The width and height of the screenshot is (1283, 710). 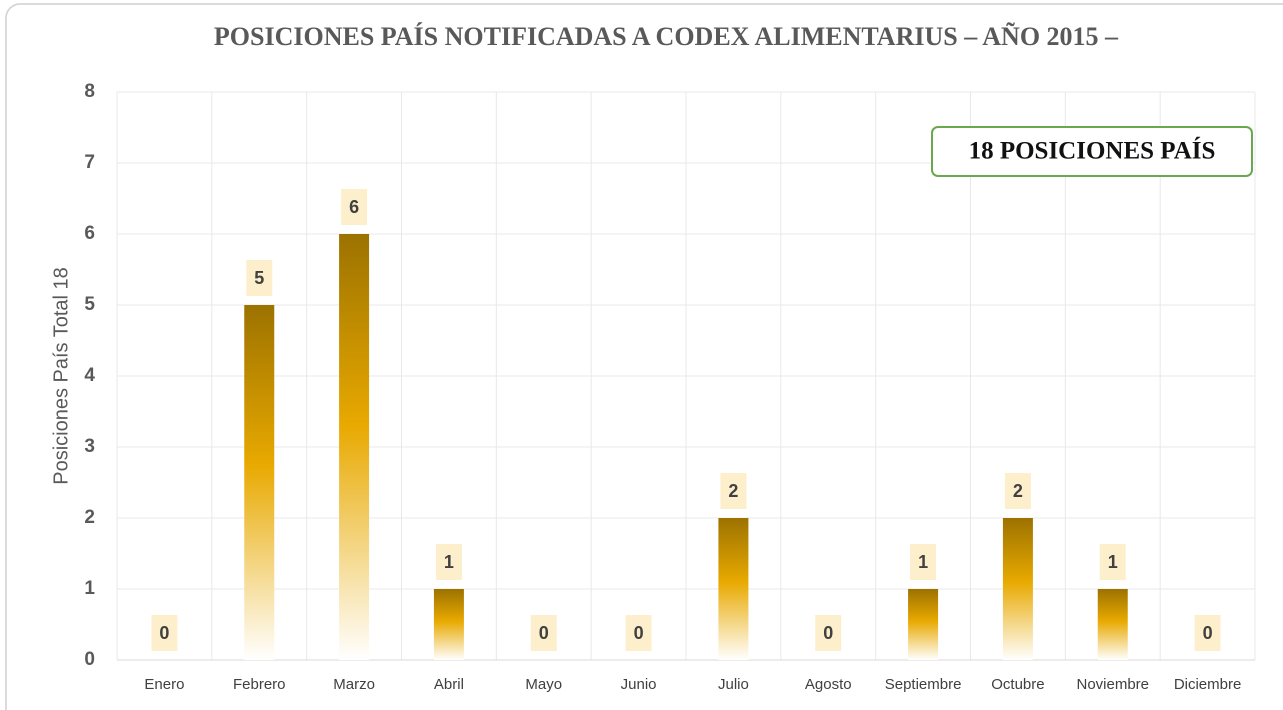 I want to click on y-tick-label: 8, so click(x=89, y=91).